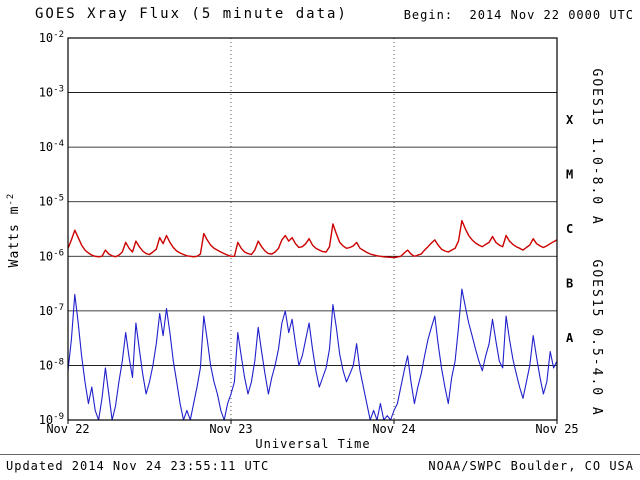 This screenshot has width=640, height=480. What do you see at coordinates (312, 239) in the screenshot?
I see `series-long-channel-line` at bounding box center [312, 239].